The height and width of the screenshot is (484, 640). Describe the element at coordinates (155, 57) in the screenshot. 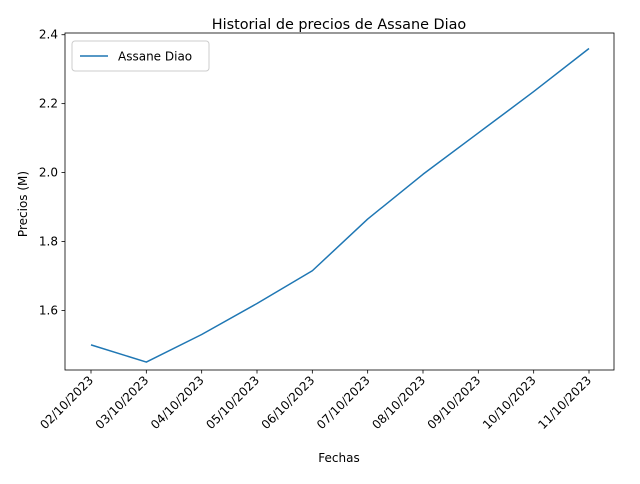

I see `legend-label: Assane Diao` at that location.